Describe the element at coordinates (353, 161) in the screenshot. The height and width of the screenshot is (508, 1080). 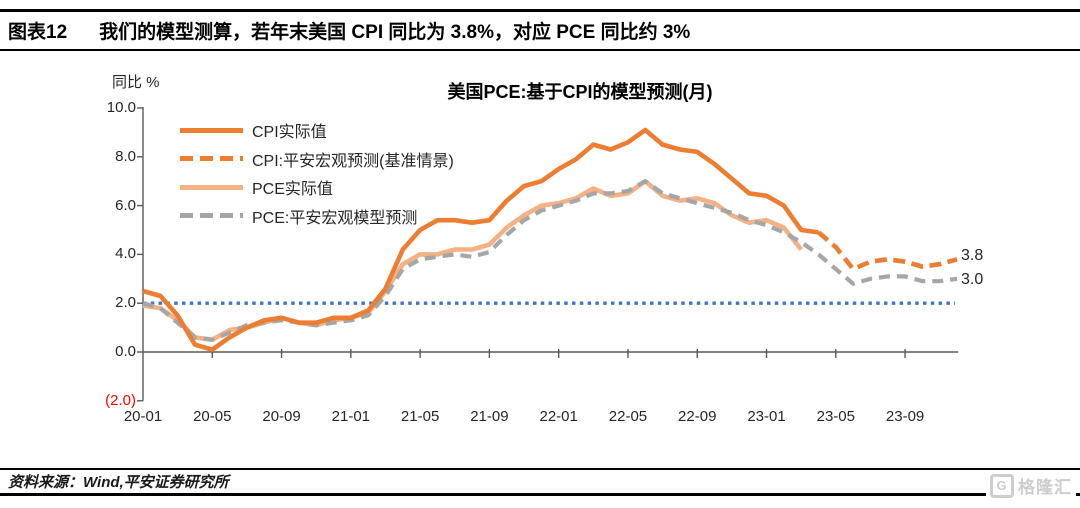
I see `legend-label: CPI:平安宏观预测(基准情景)` at that location.